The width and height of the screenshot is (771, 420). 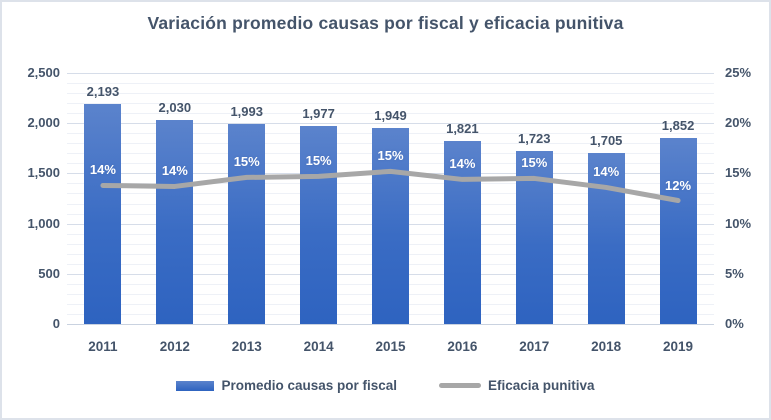 I want to click on x-axis-tick-2019: 2019, so click(x=678, y=346).